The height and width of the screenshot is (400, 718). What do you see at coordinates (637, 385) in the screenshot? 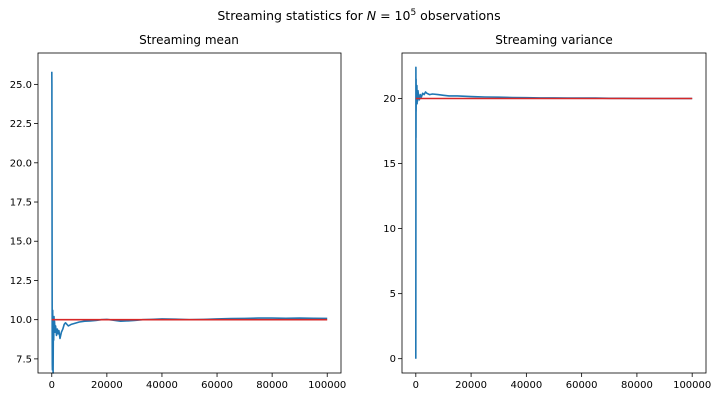
I see `variance-x-tick-label: 80000` at bounding box center [637, 385].